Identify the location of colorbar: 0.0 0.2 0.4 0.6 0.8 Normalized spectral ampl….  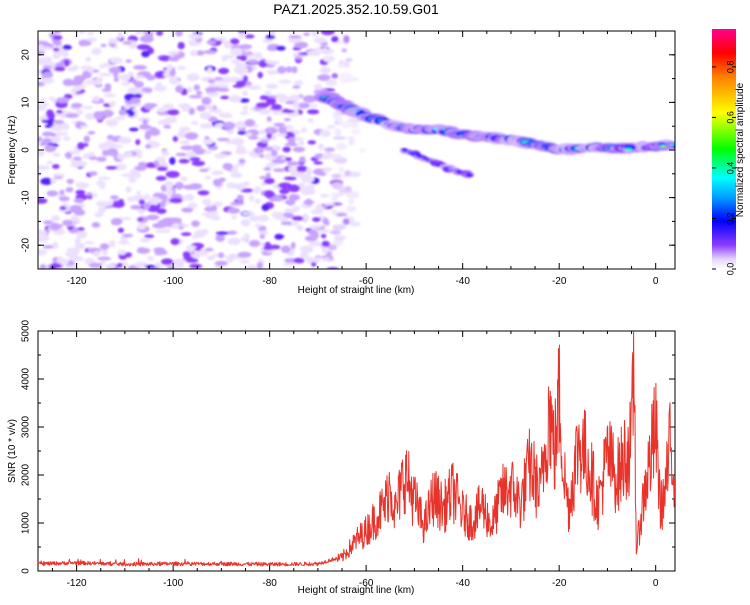
(729, 152).